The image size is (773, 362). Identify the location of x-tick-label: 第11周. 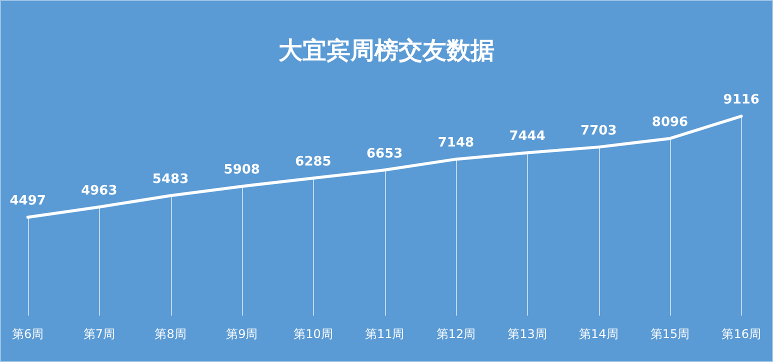
(384, 333).